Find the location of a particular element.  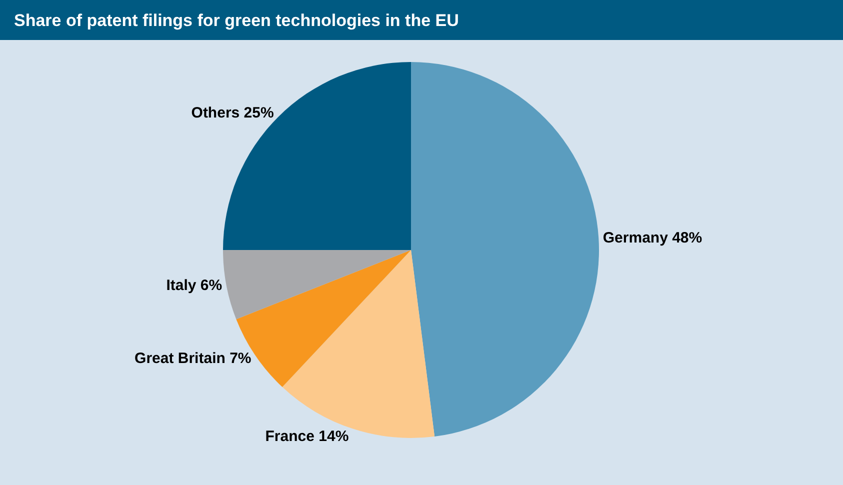

slice-label: Germany 48% is located at coordinates (652, 238).